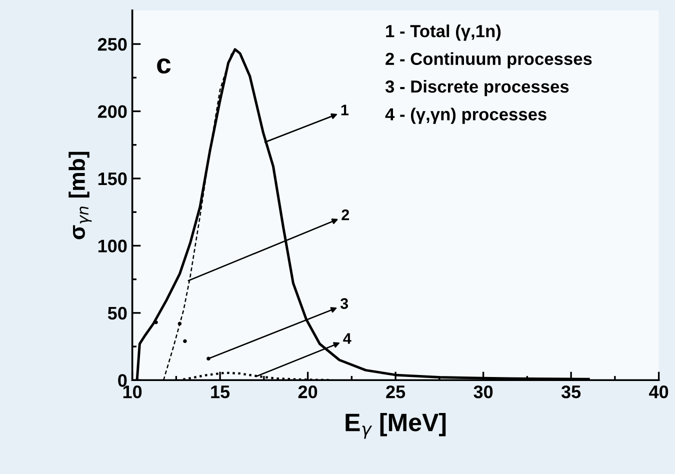 Image resolution: width=675 pixels, height=474 pixels. What do you see at coordinates (80, 196) in the screenshot?
I see `y-axis-title: σ$_{γn}$ [mb]` at bounding box center [80, 196].